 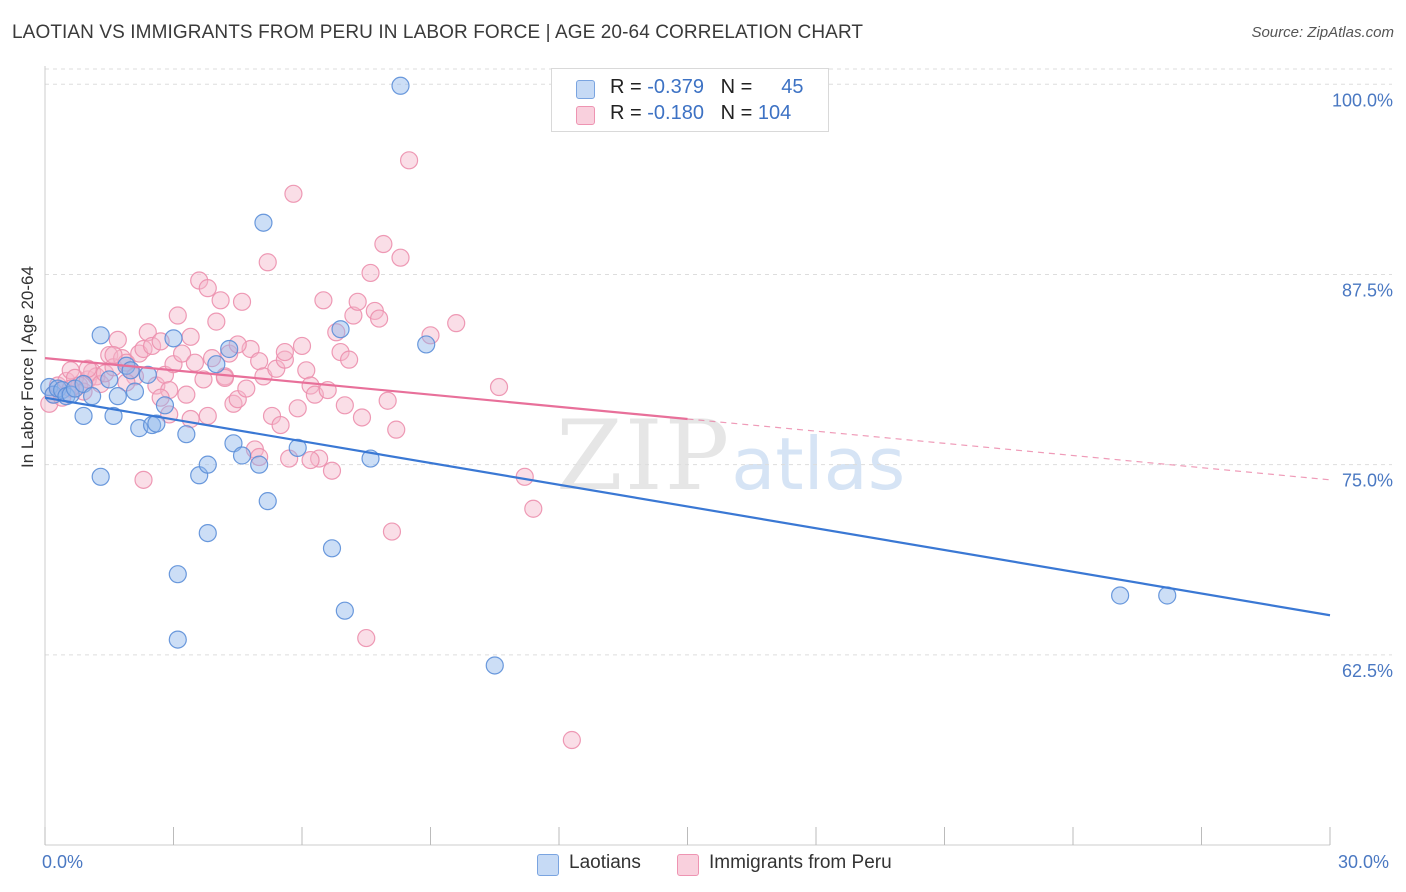 What do you see at coordinates (1367, 290) in the screenshot?
I see `y-tick-label: 87.5%` at bounding box center [1367, 290].